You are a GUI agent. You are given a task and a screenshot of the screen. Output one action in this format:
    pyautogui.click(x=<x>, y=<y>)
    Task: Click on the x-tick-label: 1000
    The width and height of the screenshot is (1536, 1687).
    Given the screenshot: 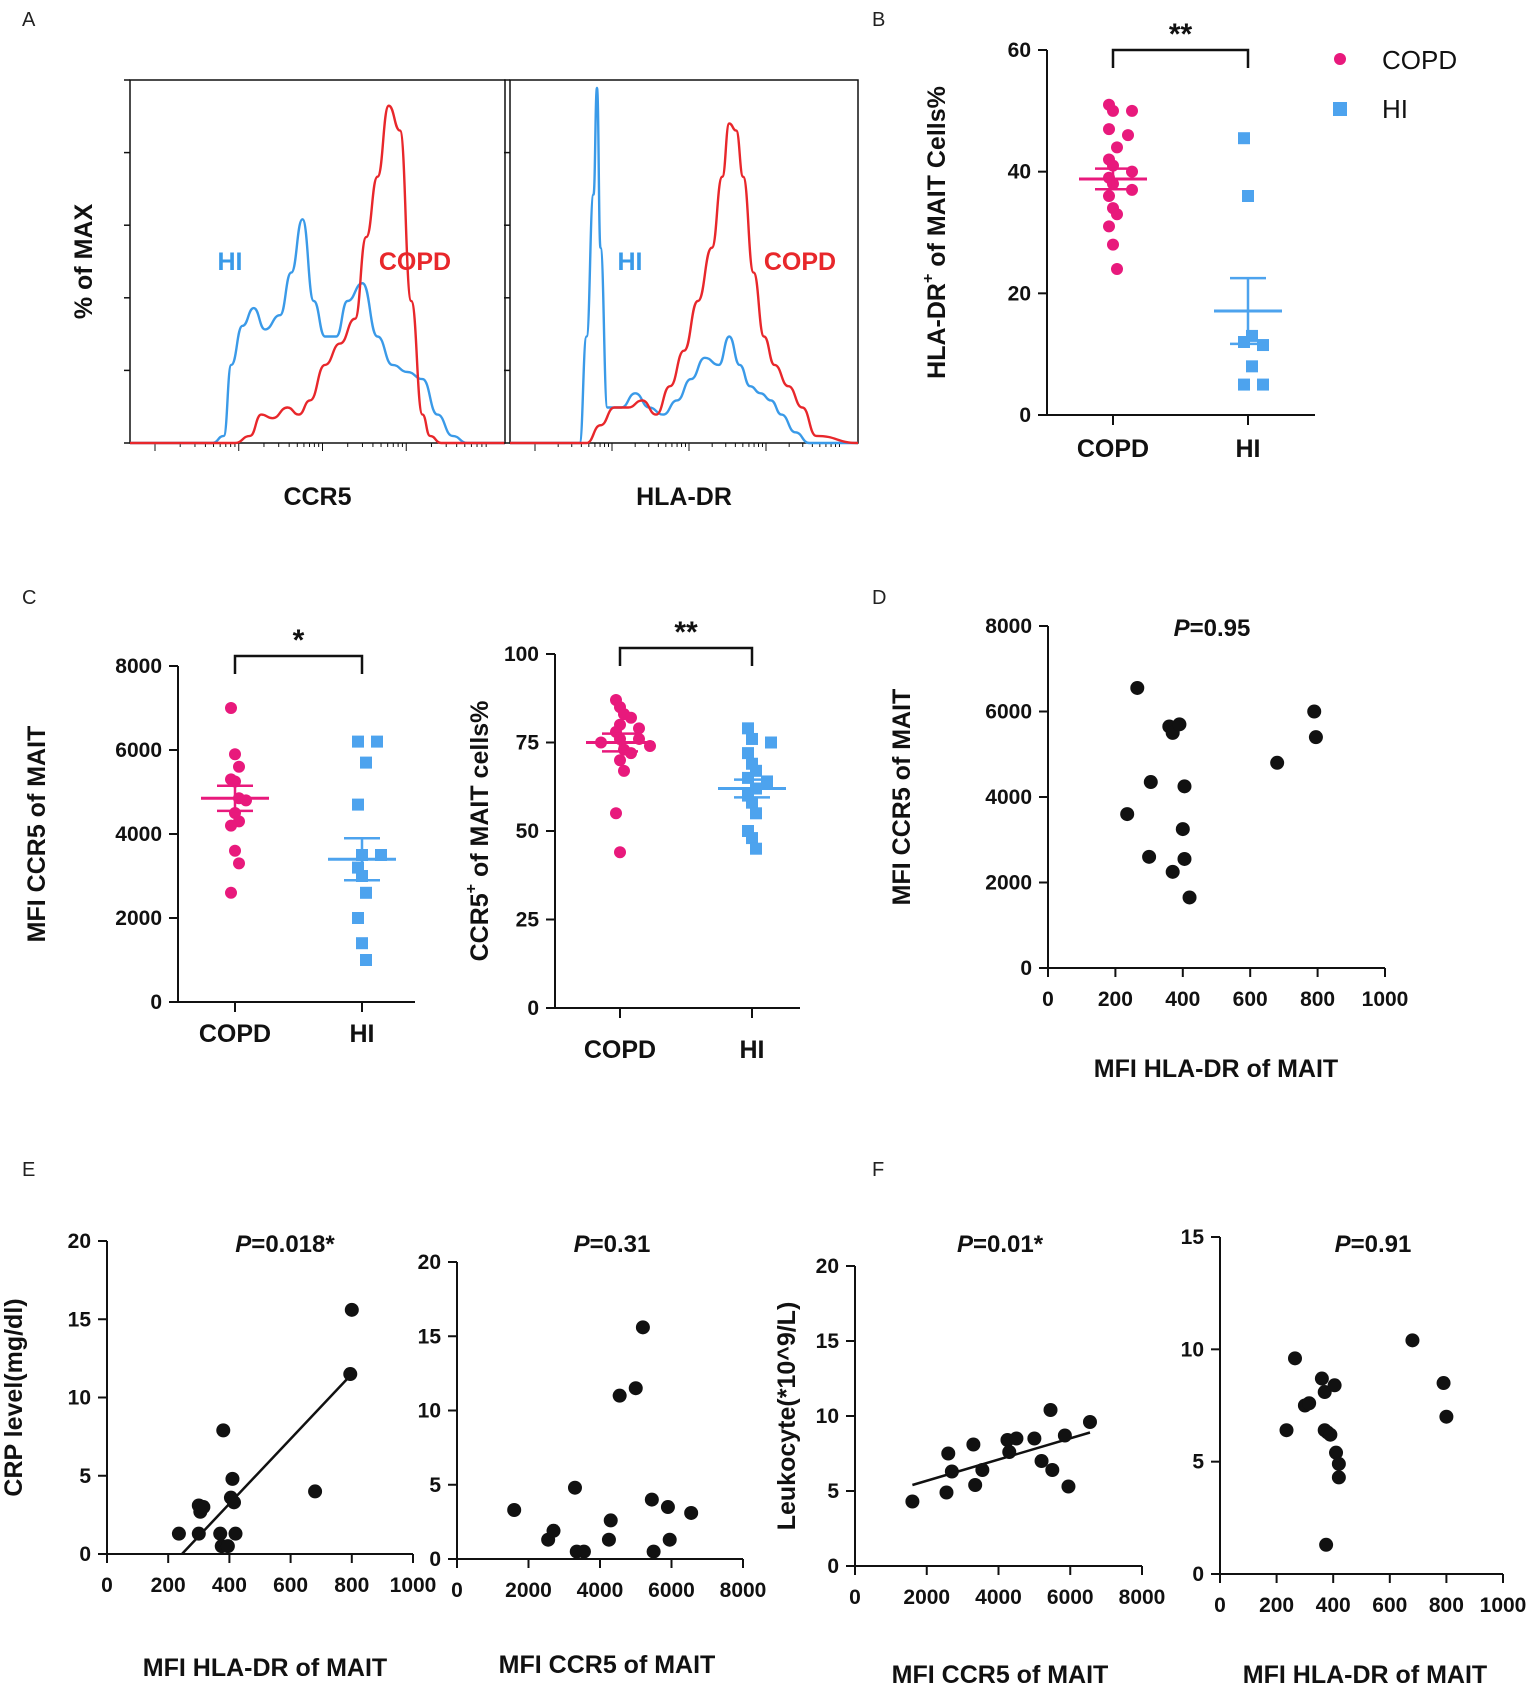 What is the action you would take?
    pyautogui.click(x=1385, y=999)
    